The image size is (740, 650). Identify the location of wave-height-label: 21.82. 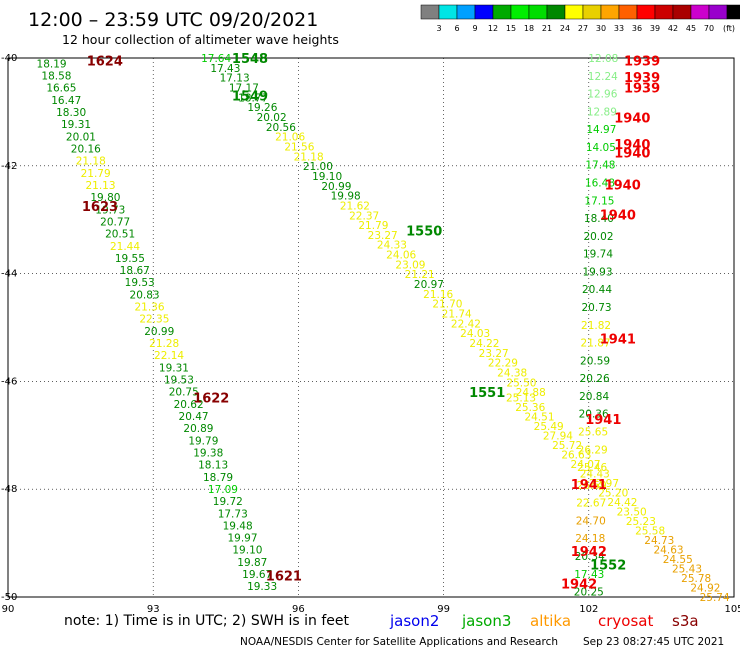
(596, 326).